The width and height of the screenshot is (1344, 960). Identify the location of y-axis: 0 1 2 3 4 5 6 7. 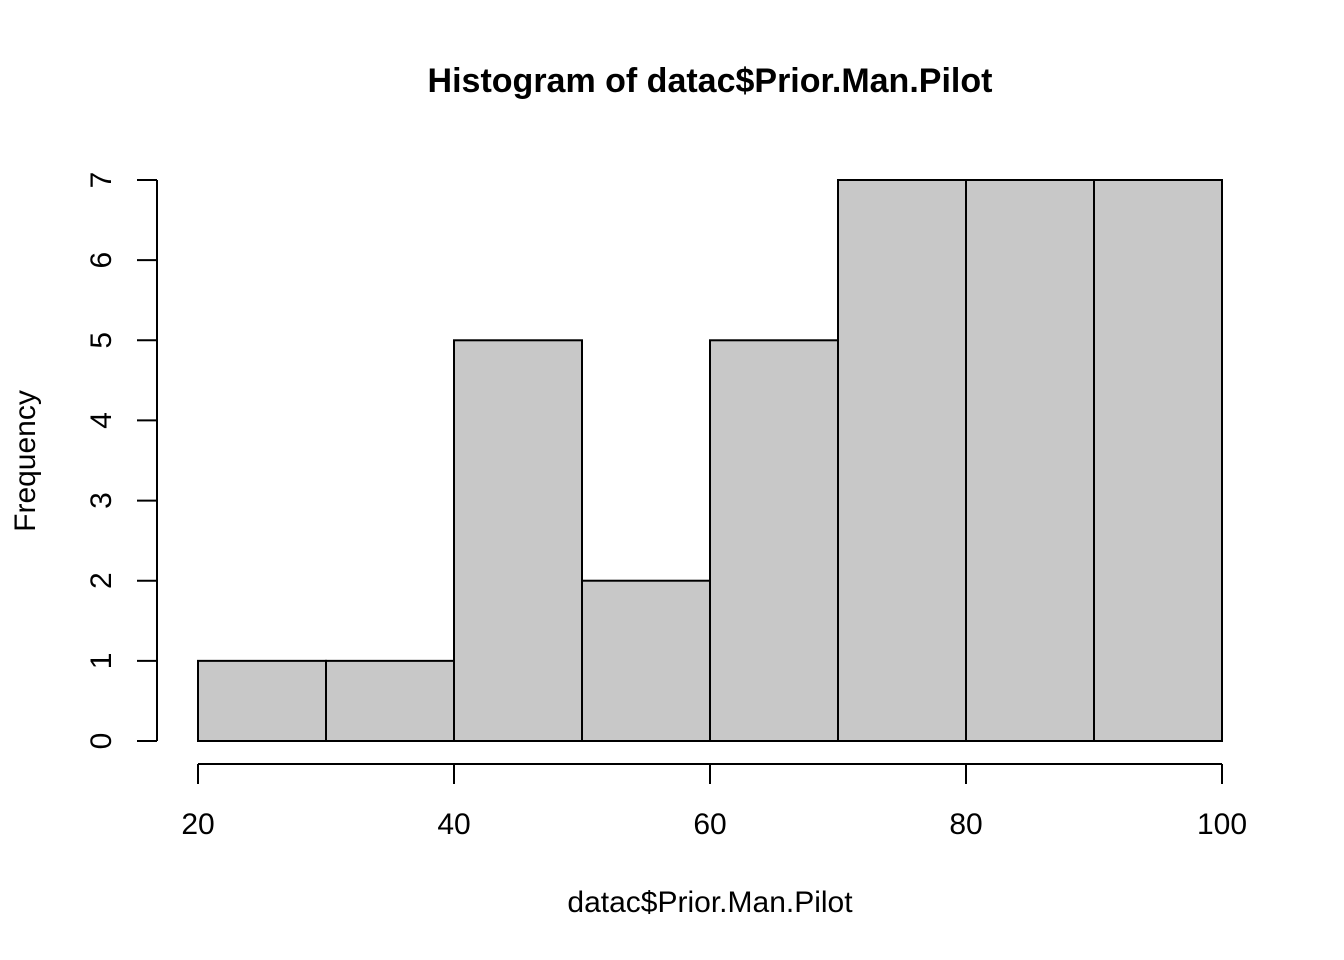
(121, 461).